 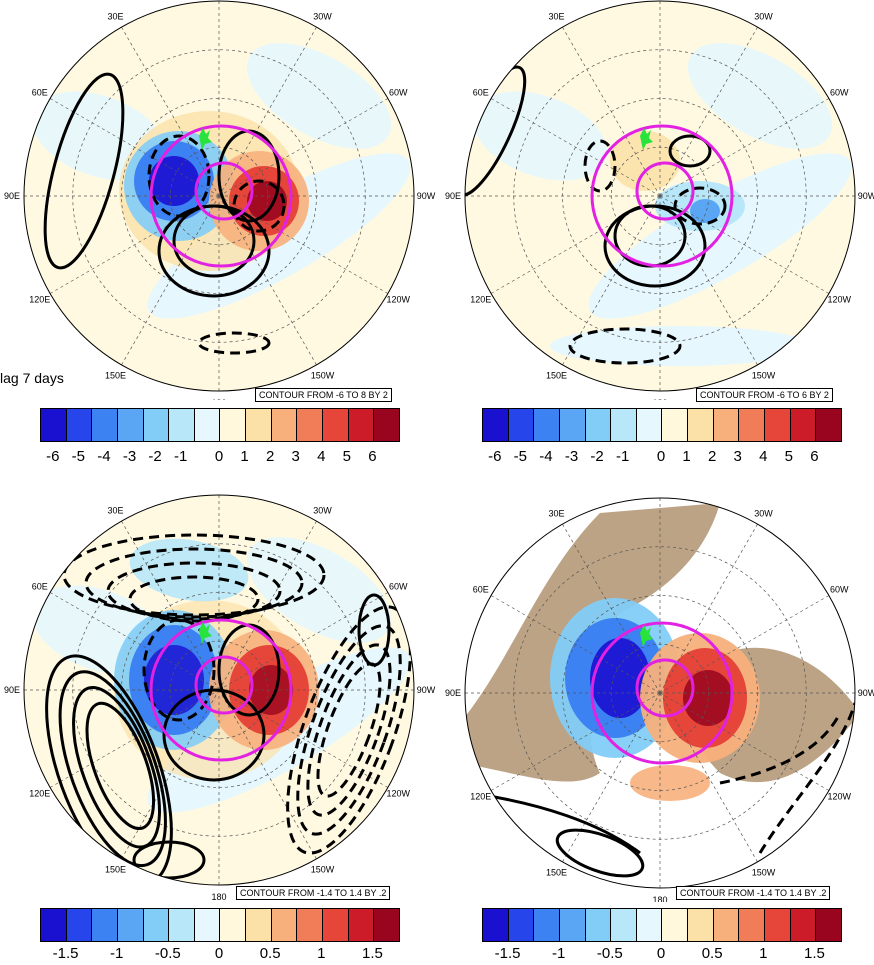 What do you see at coordinates (313, 893) in the screenshot?
I see `contour-note-3: CONTOUR FROM -1.4 TO 1.4 BY .2` at bounding box center [313, 893].